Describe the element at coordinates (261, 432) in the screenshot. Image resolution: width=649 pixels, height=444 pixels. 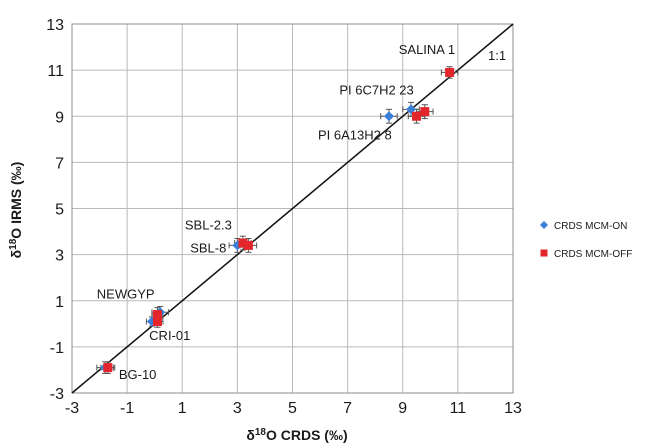
I see `x-axis-title-sup: 18` at that location.